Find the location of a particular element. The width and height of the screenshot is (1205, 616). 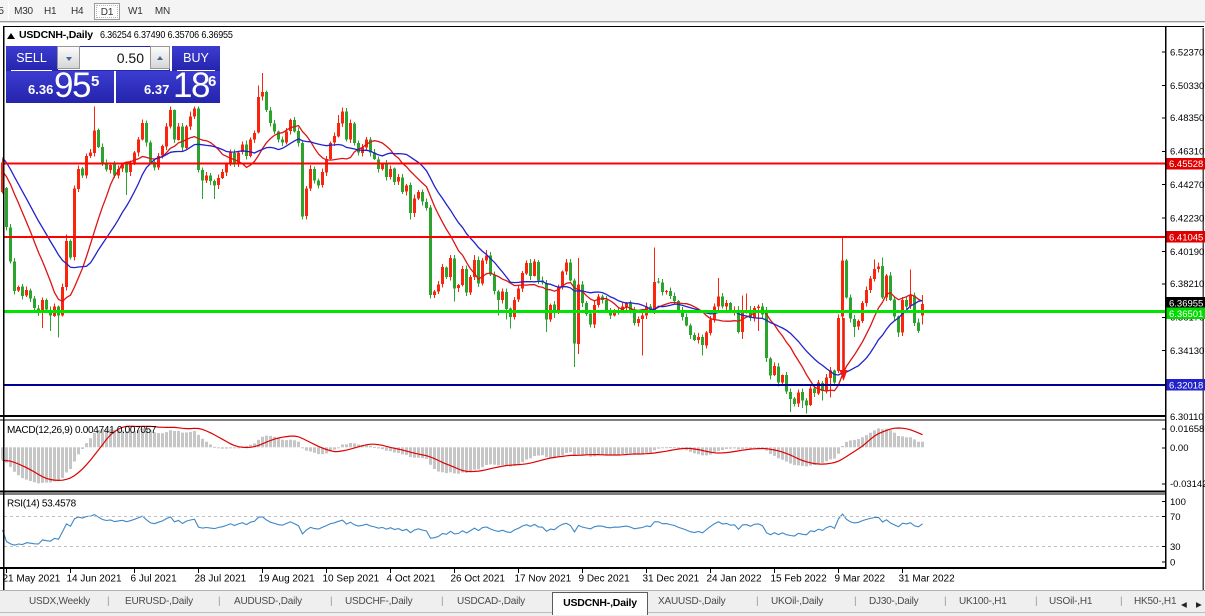

svg-text: 31 Dec 2021 is located at coordinates (671, 579).